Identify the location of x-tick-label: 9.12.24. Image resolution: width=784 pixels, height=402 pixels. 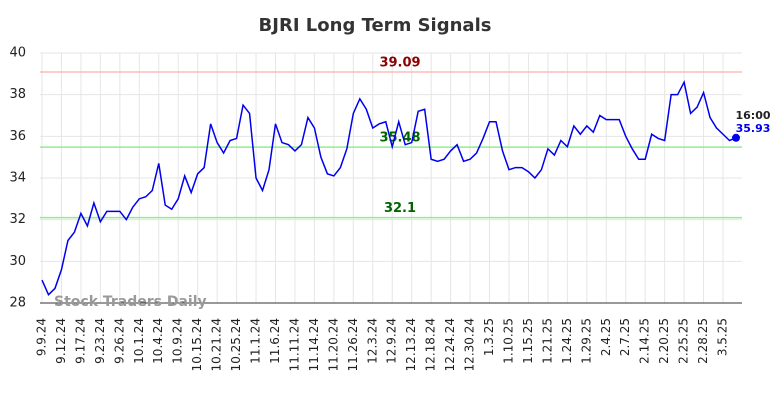
(61, 341).